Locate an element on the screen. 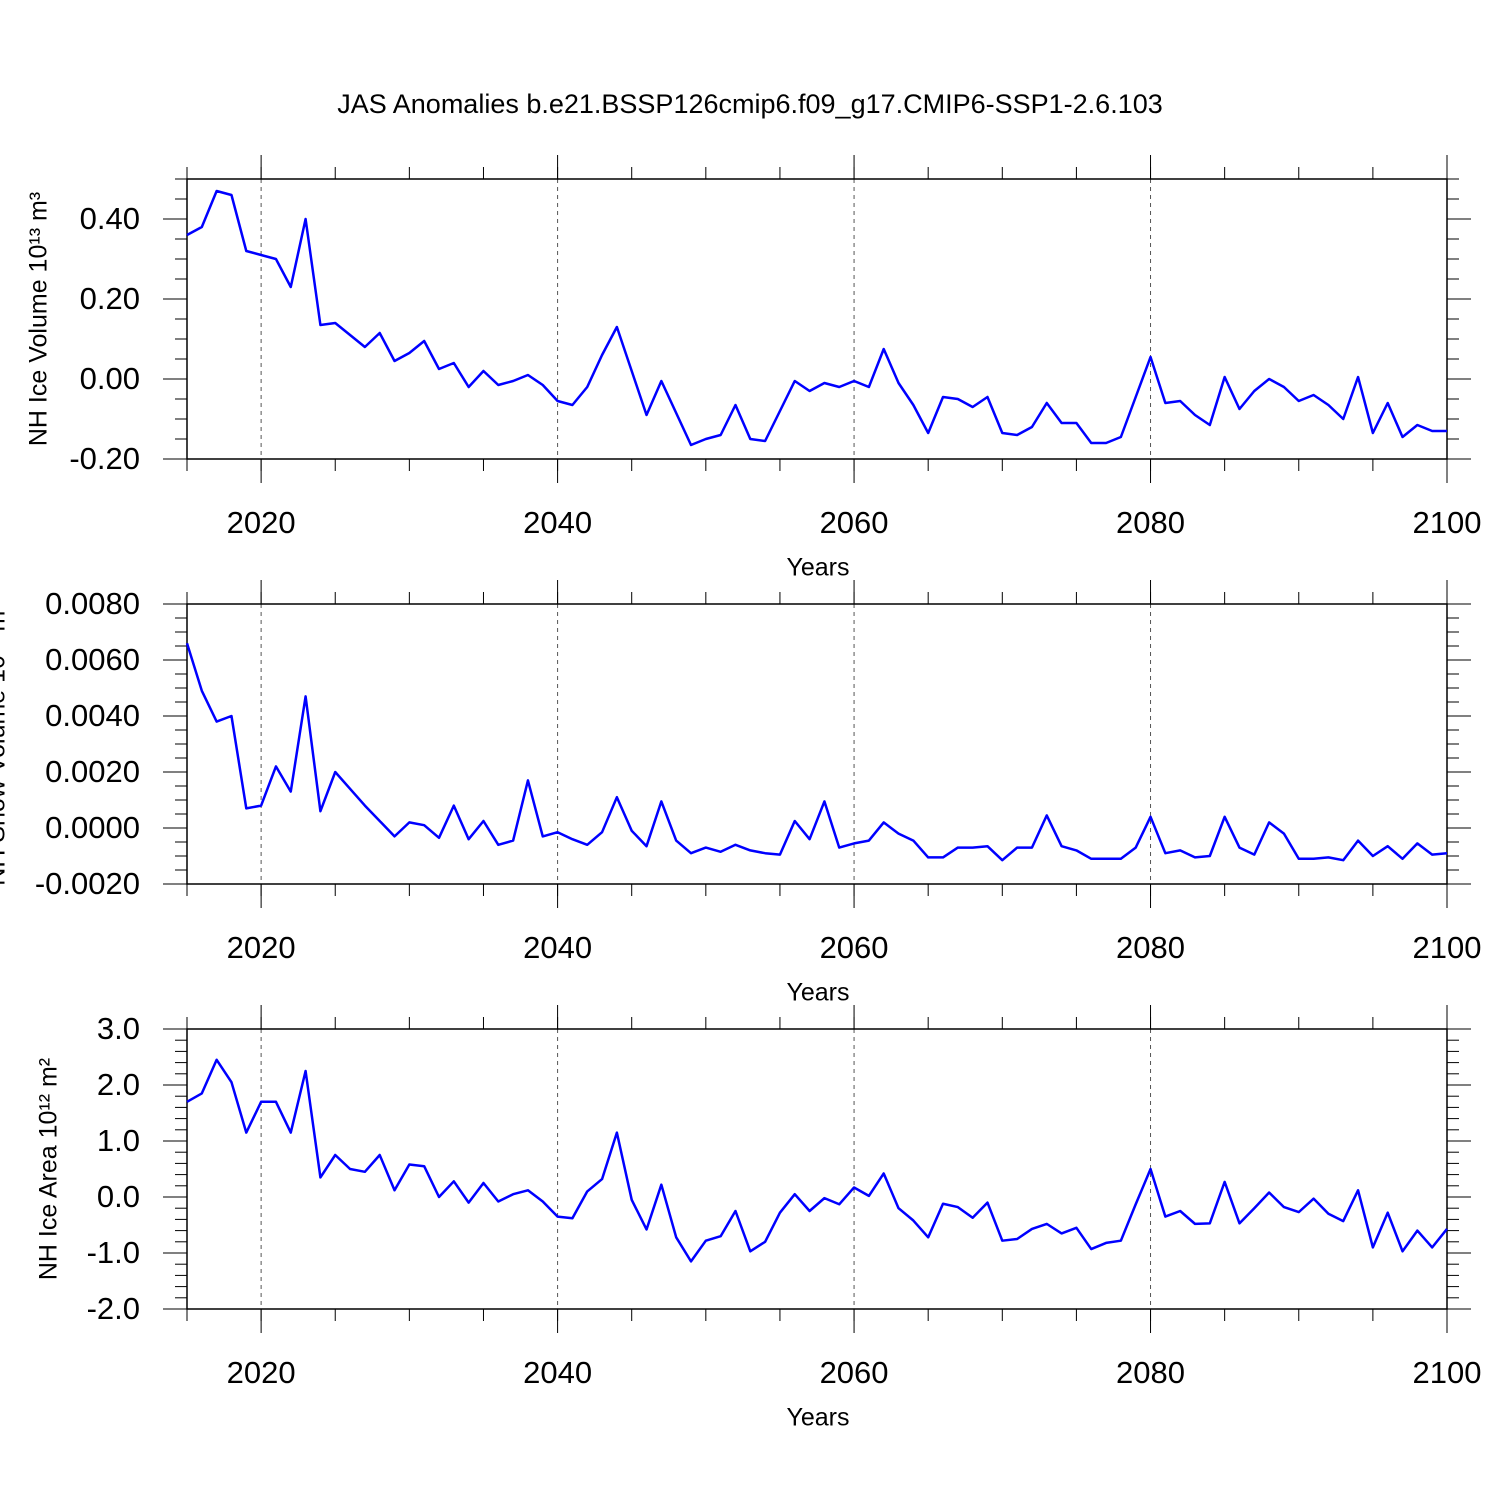  y-axis-title: NH Snow Volume 10¹³ m³ is located at coordinates (5, 743).